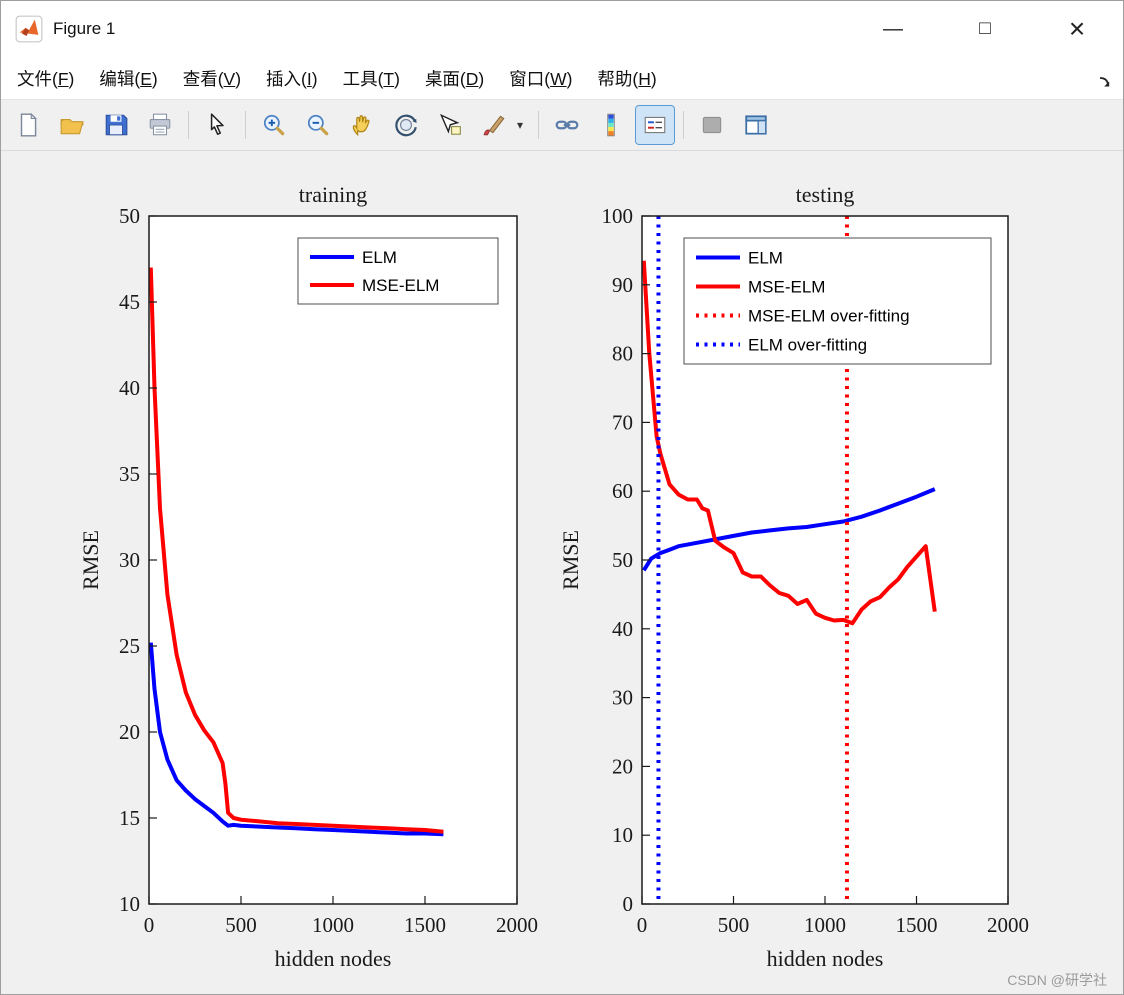  What do you see at coordinates (336, 78) in the screenshot?
I see `menu-items: 文件(F) 编辑(E) 查看(V) 插入(I) 工具(T) 桌面(D) 窗口(W) 帮助(H)` at bounding box center [336, 78].